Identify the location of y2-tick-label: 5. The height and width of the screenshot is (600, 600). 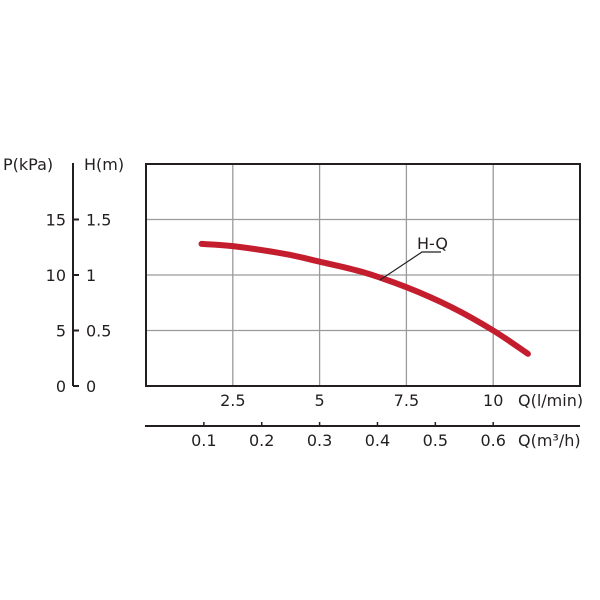
(61, 331).